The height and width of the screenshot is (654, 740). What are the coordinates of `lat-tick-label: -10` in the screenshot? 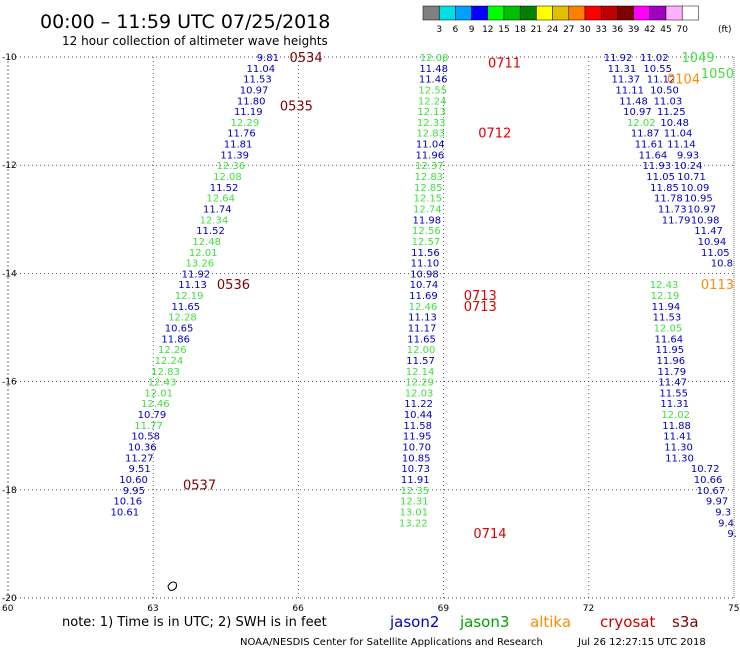 It's located at (9, 58).